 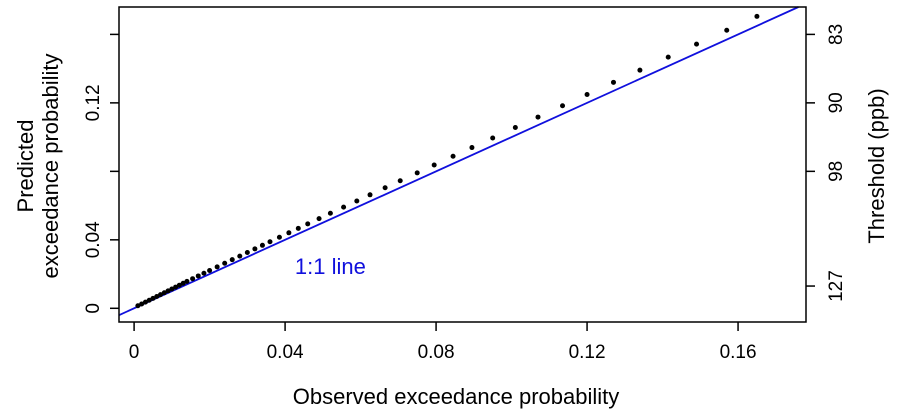 What do you see at coordinates (134, 352) in the screenshot?
I see `x-tick-label: 0` at bounding box center [134, 352].